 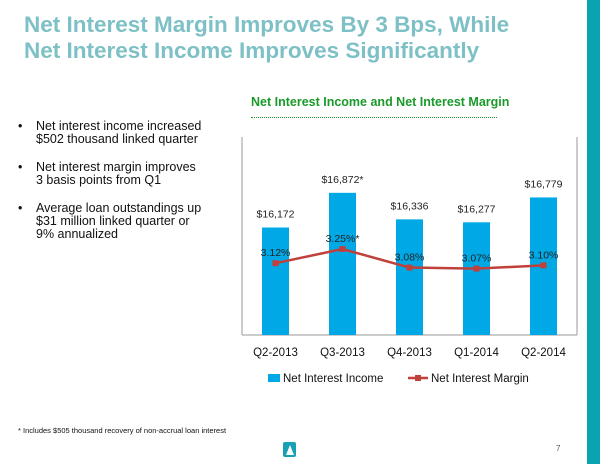 What do you see at coordinates (543, 353) in the screenshot?
I see `x-tick-label: Q2-2014` at bounding box center [543, 353].